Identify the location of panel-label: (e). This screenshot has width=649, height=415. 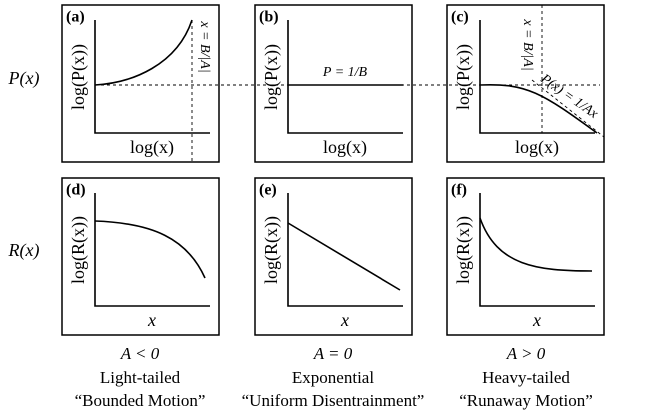
(268, 190).